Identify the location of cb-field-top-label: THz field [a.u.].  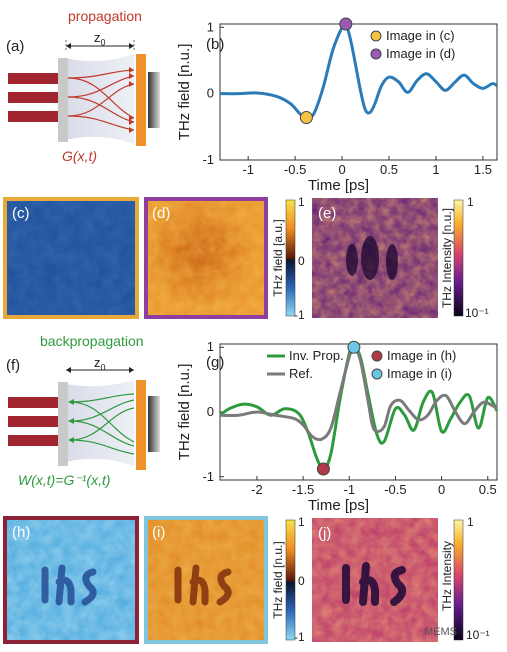
(278, 258).